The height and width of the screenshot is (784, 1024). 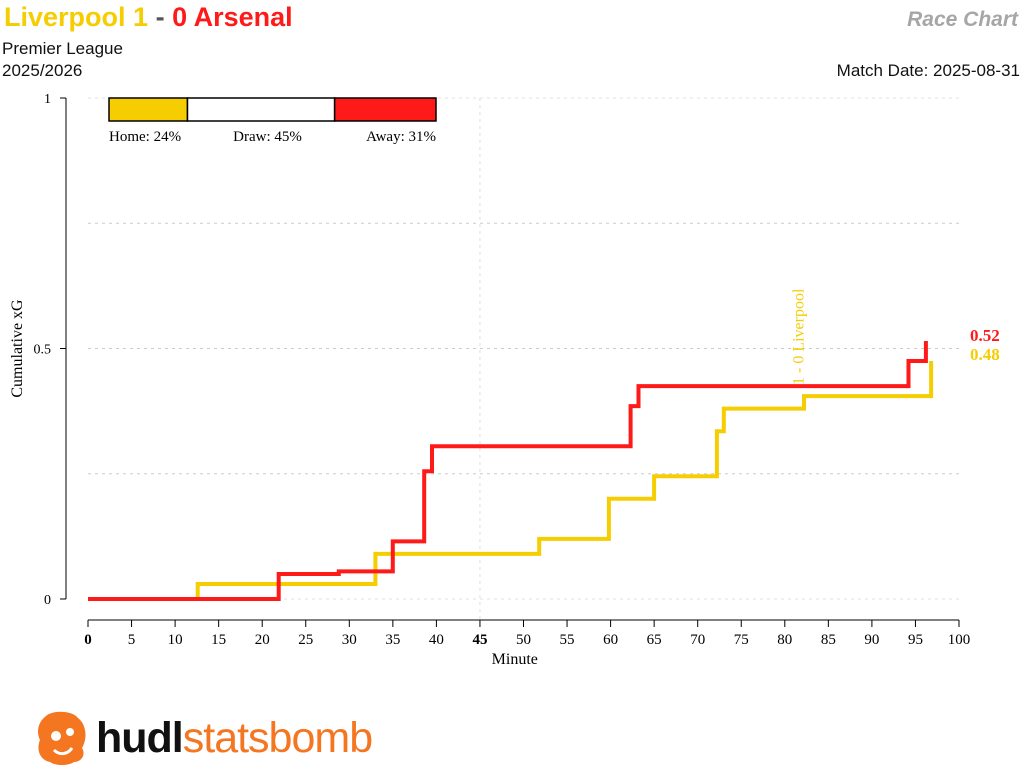 I want to click on match-date: Match Date: 2025-08-31, so click(x=928, y=70).